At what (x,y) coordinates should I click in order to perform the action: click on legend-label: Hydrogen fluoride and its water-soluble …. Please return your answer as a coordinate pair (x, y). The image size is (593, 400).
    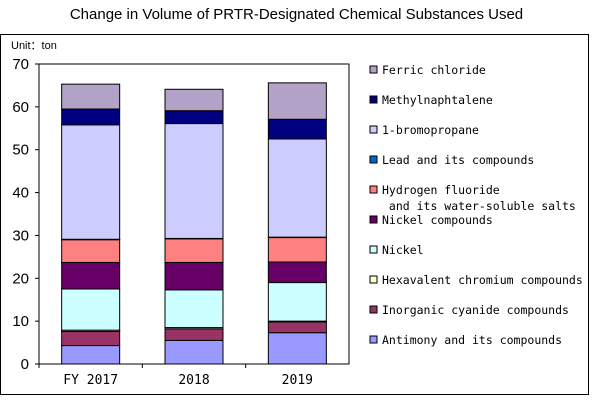
    Looking at the image, I should click on (479, 198).